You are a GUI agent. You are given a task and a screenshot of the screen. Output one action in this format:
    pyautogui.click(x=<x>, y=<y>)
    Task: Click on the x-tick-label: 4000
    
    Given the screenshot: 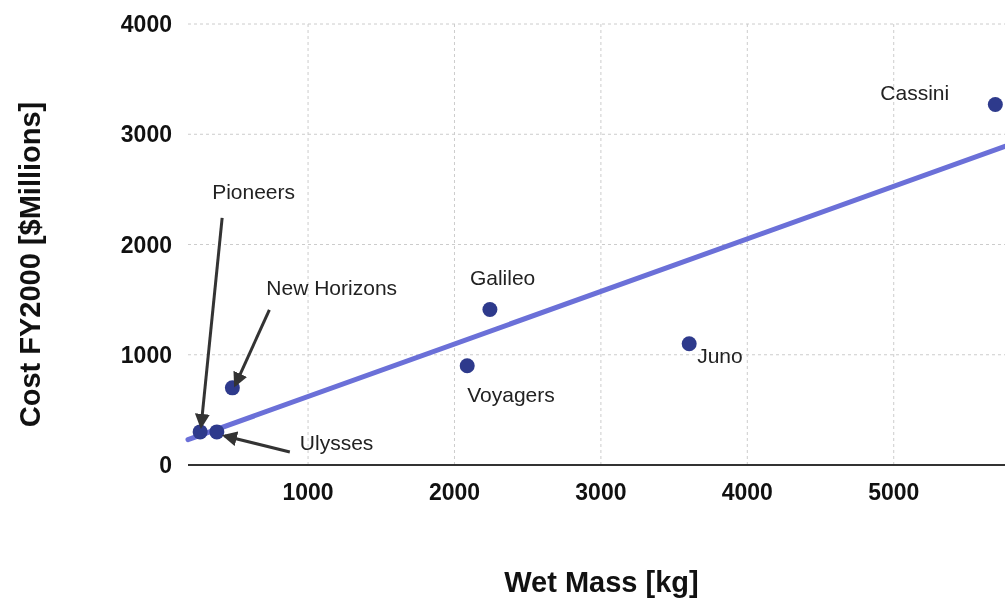 What is the action you would take?
    pyautogui.click(x=747, y=492)
    